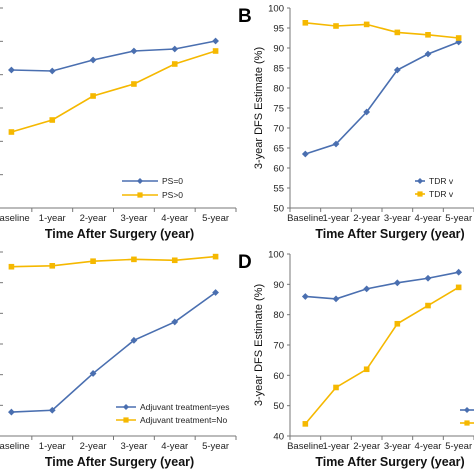  What do you see at coordinates (185, 407) in the screenshot?
I see `legend-label: Adjuvant treatment=yes` at bounding box center [185, 407].